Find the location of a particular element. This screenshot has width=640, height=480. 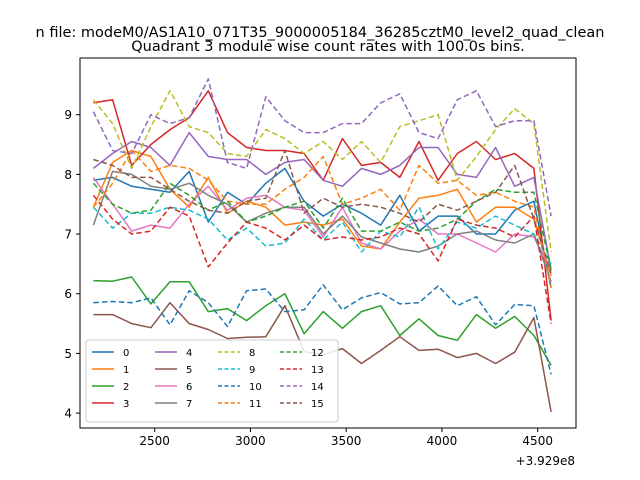

legend-label-7: 7 is located at coordinates (189, 404).